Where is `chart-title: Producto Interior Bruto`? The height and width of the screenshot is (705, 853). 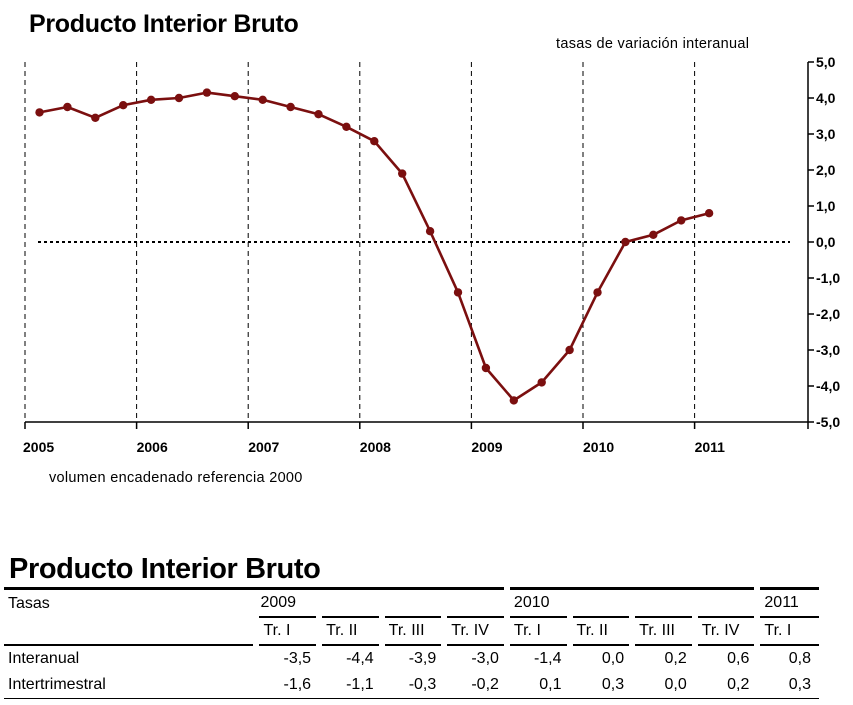
chart-title: Producto Interior Bruto is located at coordinates (164, 24).